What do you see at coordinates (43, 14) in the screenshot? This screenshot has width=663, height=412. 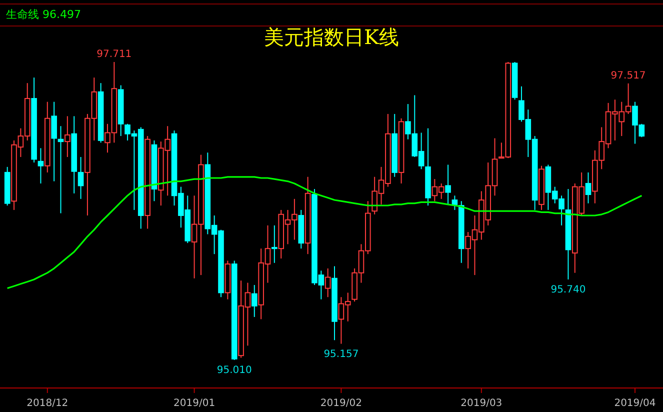 I see `text: 生命线 96.497` at bounding box center [43, 14].